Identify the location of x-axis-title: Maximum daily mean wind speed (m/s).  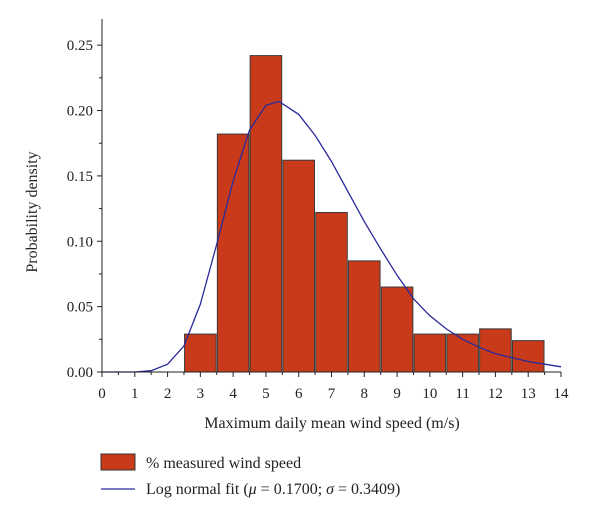
(332, 423).